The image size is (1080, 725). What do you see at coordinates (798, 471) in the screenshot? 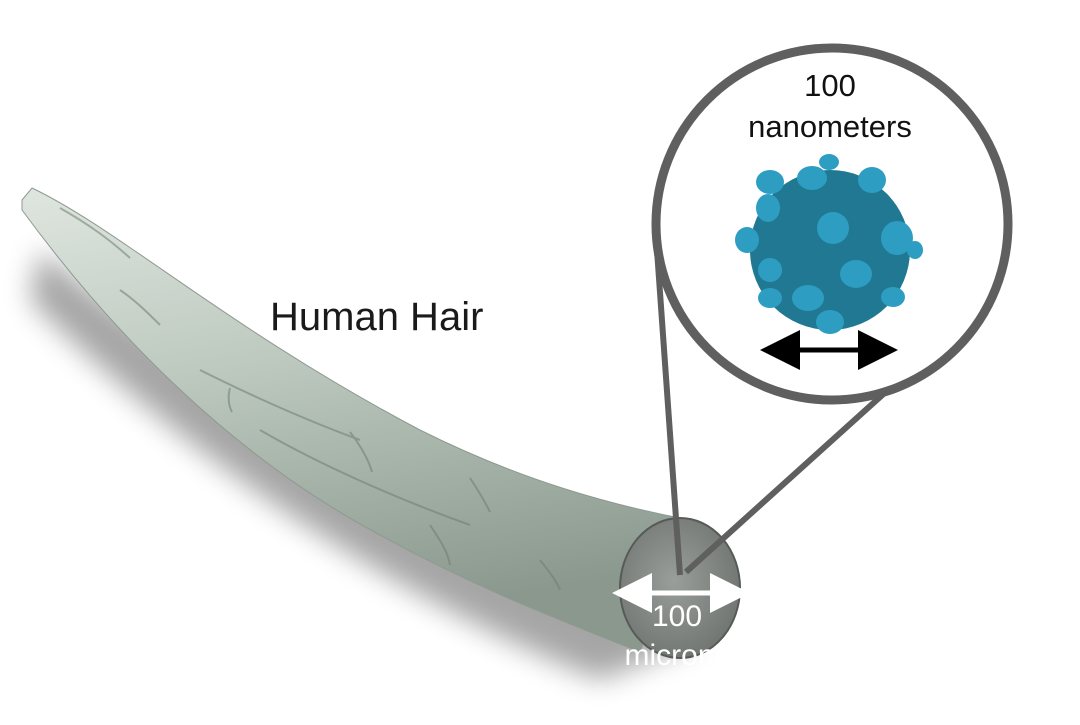
I see `magnifier-connector-right` at bounding box center [798, 471].